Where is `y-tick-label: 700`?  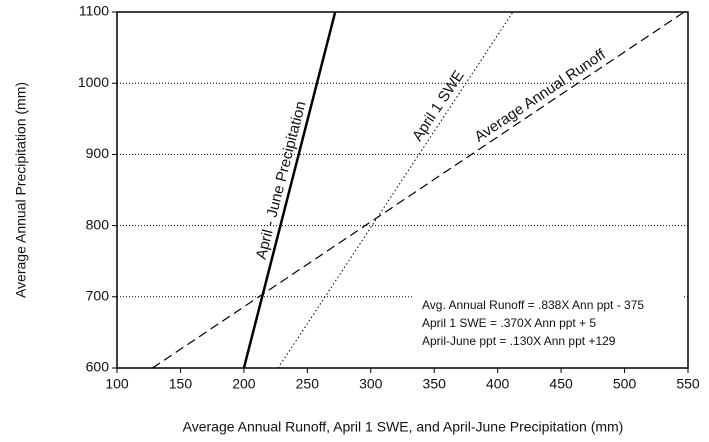
y-tick-label: 700 is located at coordinates (98, 296).